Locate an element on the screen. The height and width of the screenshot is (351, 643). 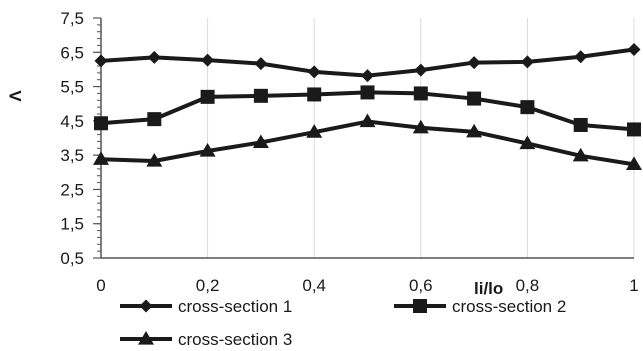
legend-item-1: cross-section 1 is located at coordinates (206, 306).